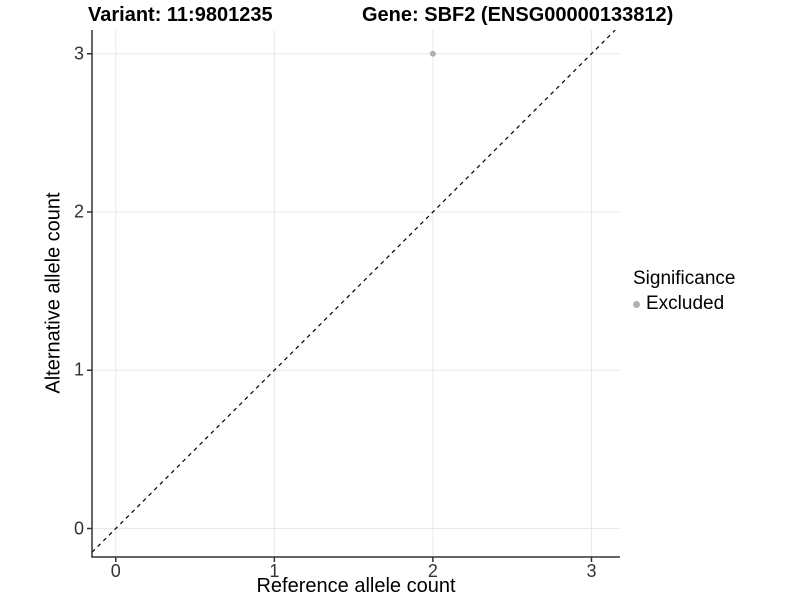 The width and height of the screenshot is (800, 600). I want to click on x-tick-label: 3, so click(591, 571).